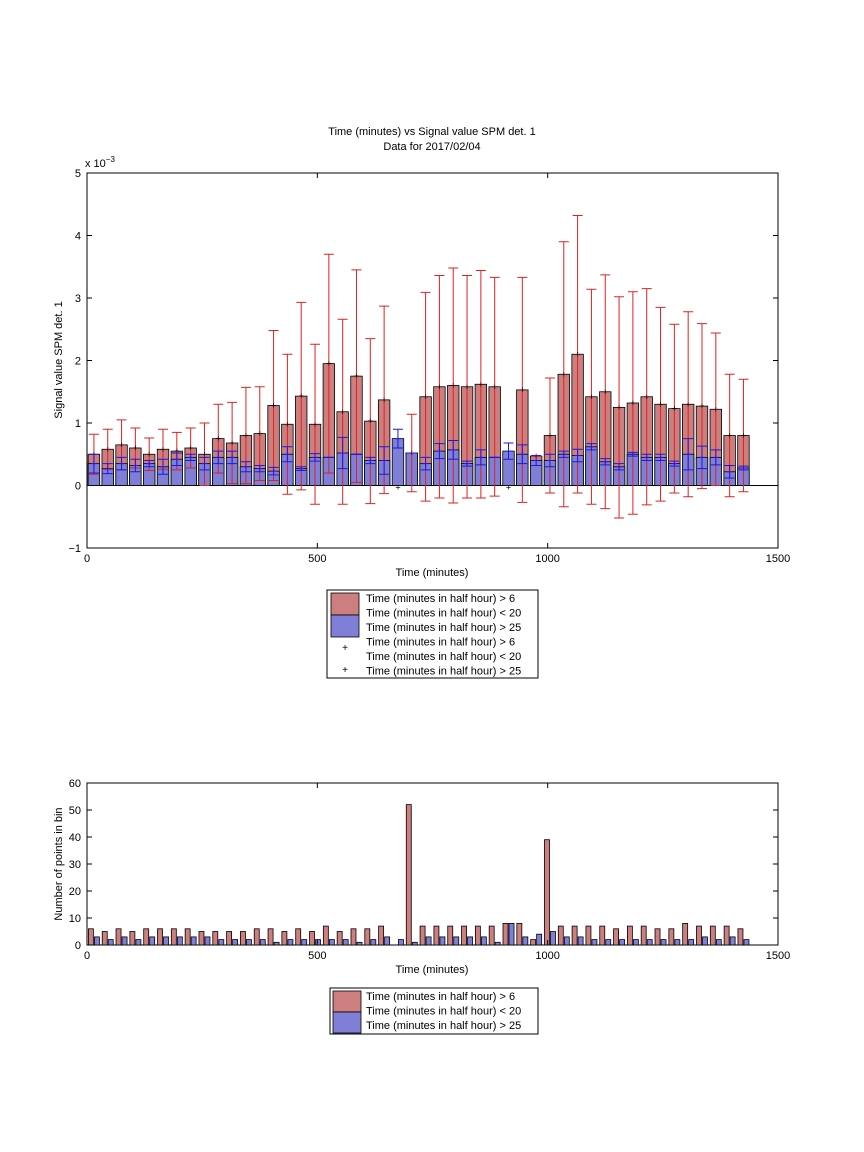 The image size is (864, 1152). I want to click on top-legend-box, so click(432, 634).